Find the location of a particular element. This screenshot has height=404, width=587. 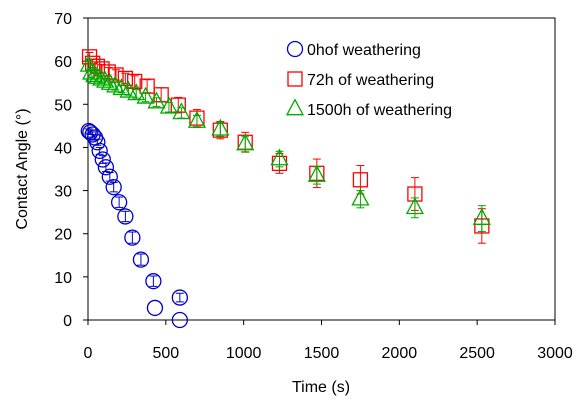

y-axis-title: Contact Angle (°) is located at coordinates (22, 168).